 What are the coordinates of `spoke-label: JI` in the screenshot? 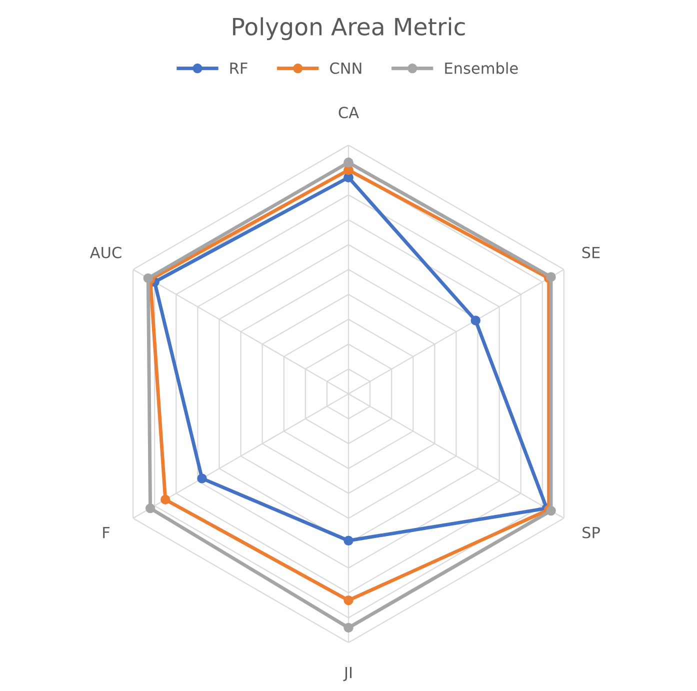 It's located at (347, 674).